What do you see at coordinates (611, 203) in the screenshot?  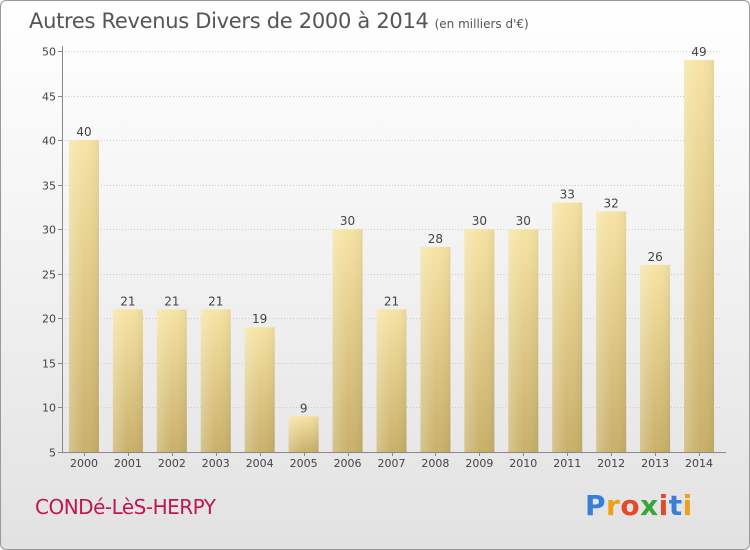 I see `data-label: 32` at bounding box center [611, 203].